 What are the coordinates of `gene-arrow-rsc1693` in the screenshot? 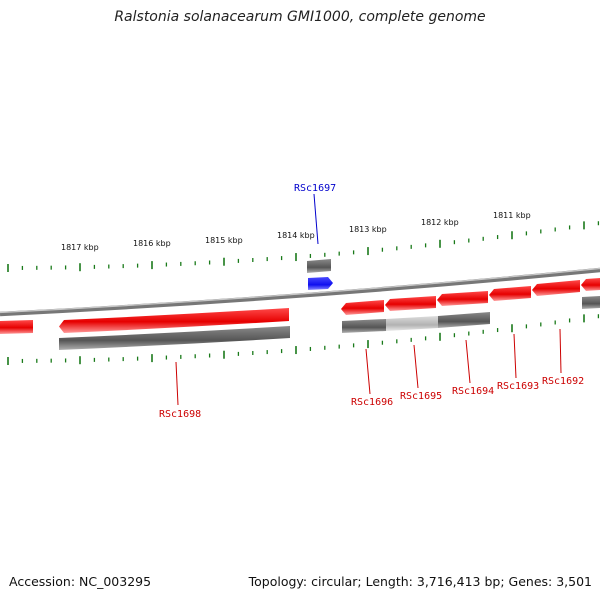 It's located at (510, 293).